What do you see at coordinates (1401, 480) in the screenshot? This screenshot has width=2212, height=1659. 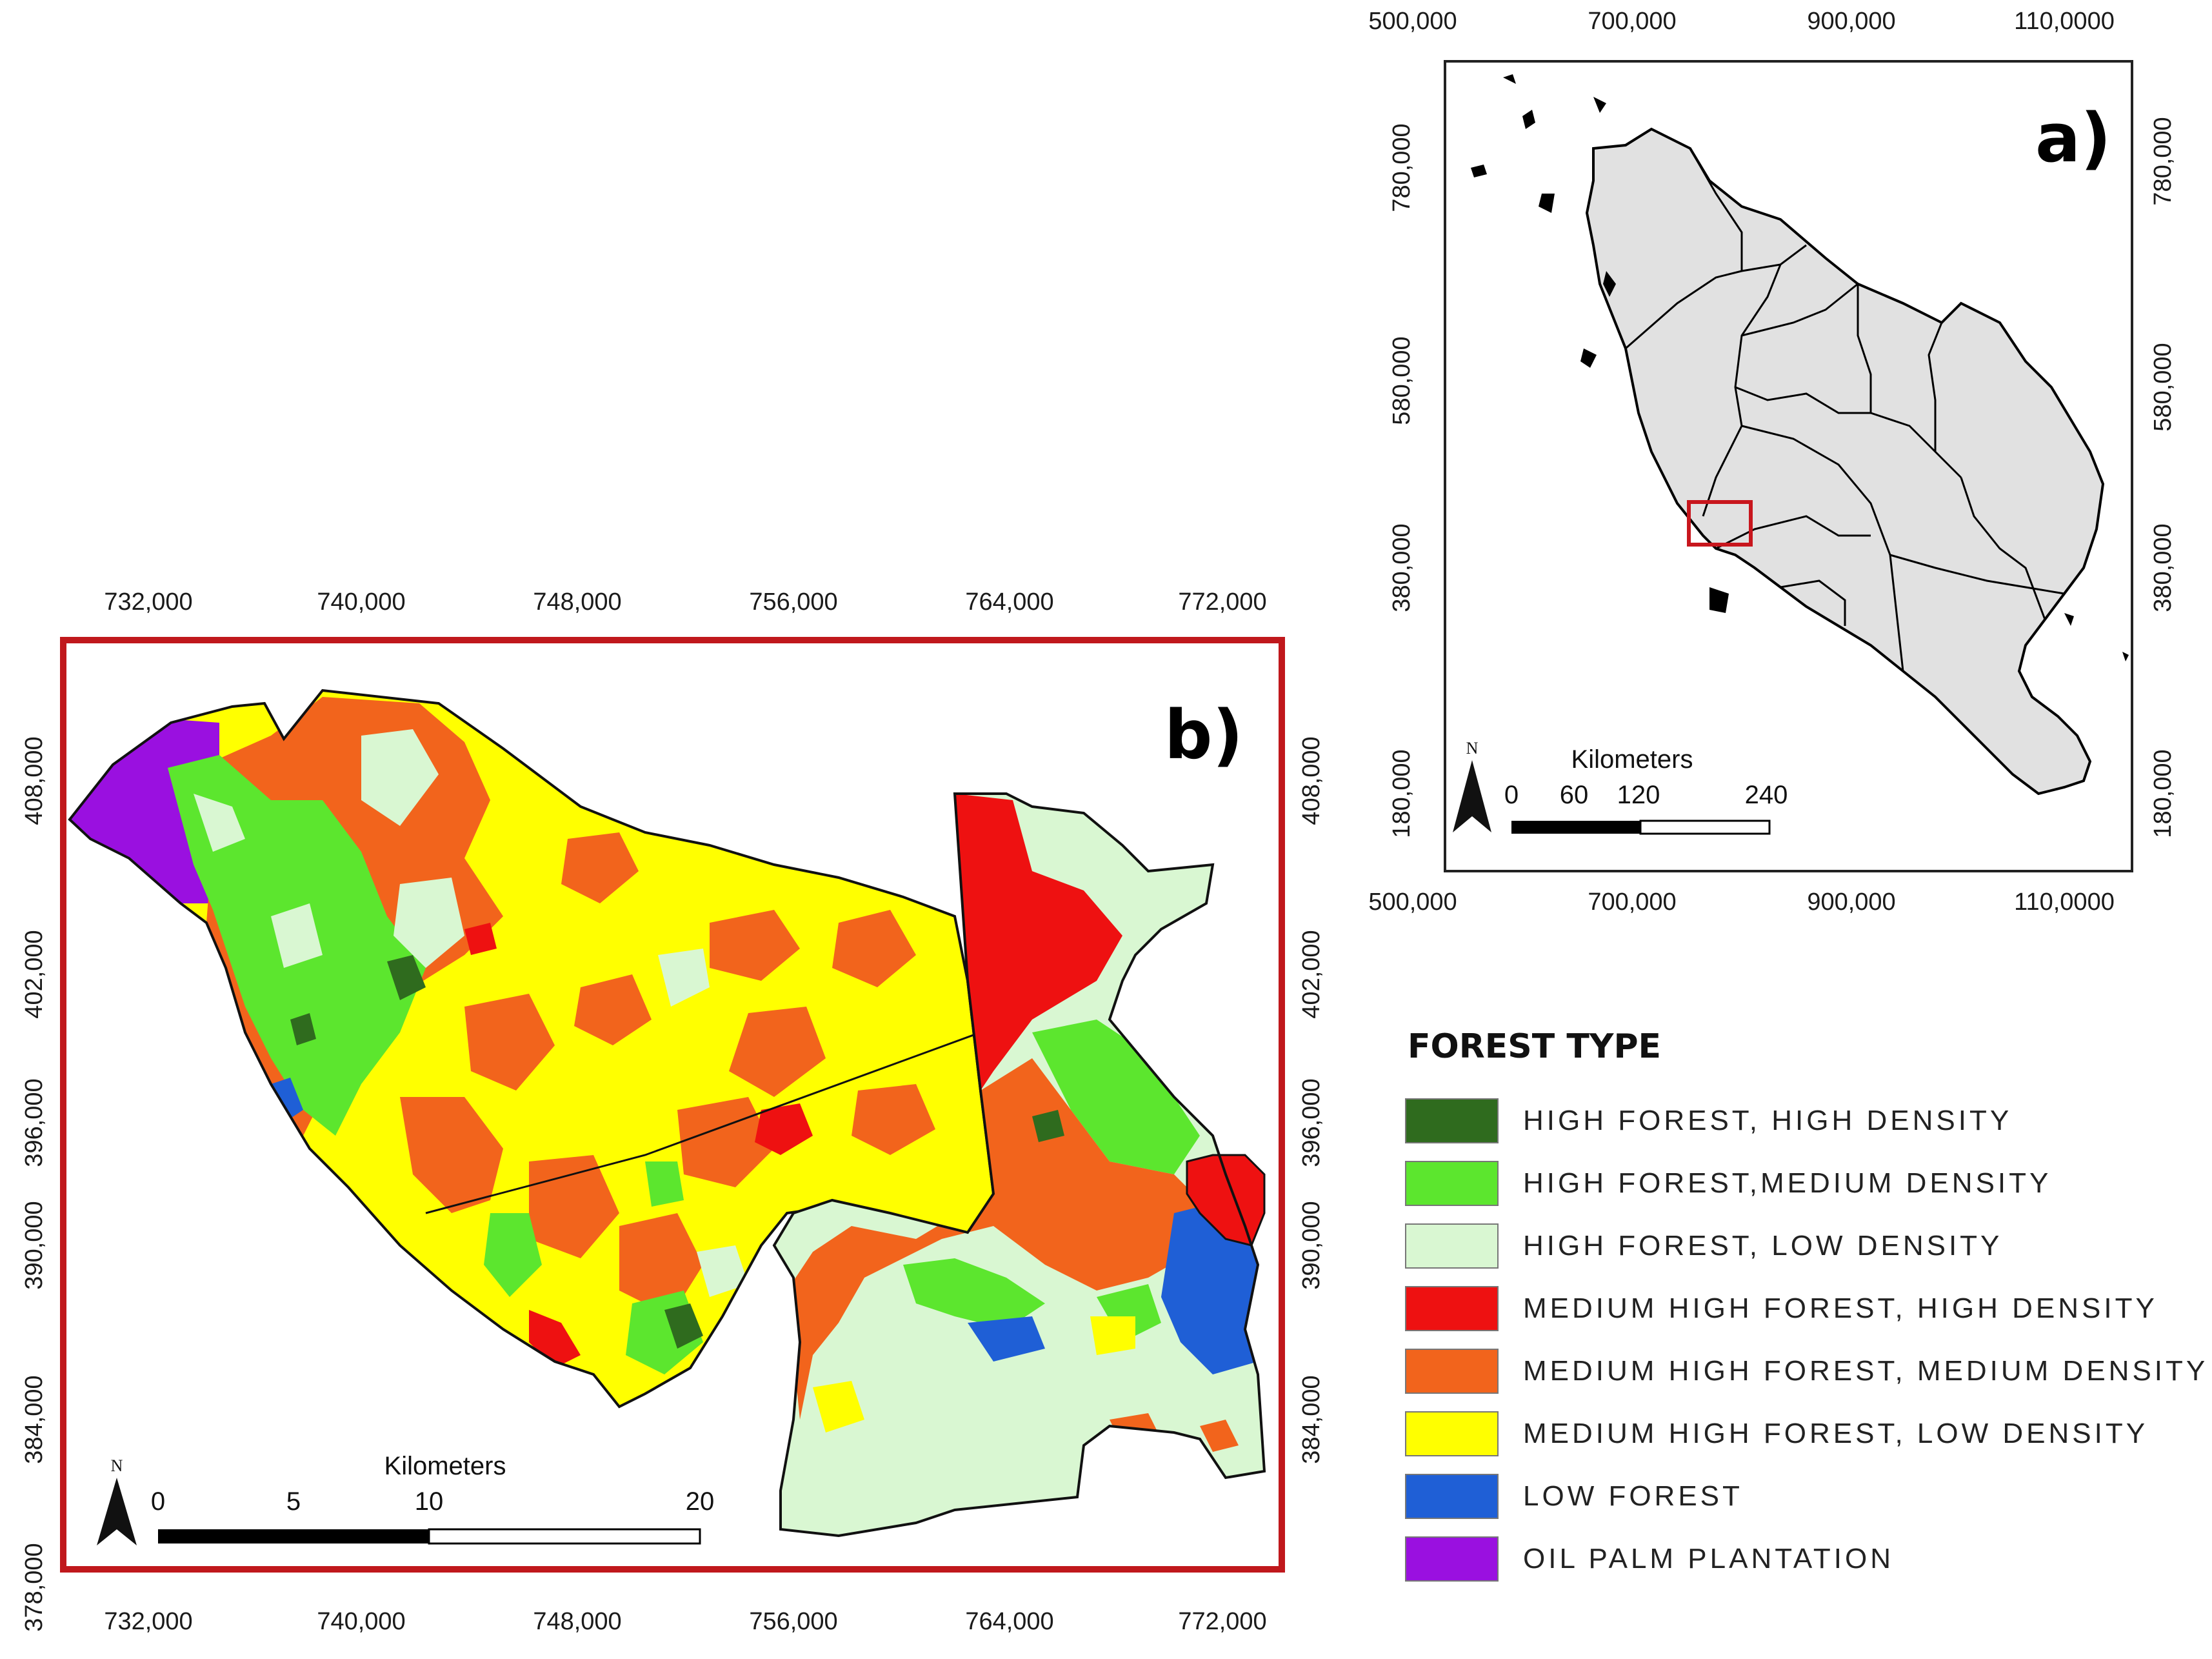 I see `panel-a-y-ticks-left: 780,000 580,000 380,000 180,000` at bounding box center [1401, 480].